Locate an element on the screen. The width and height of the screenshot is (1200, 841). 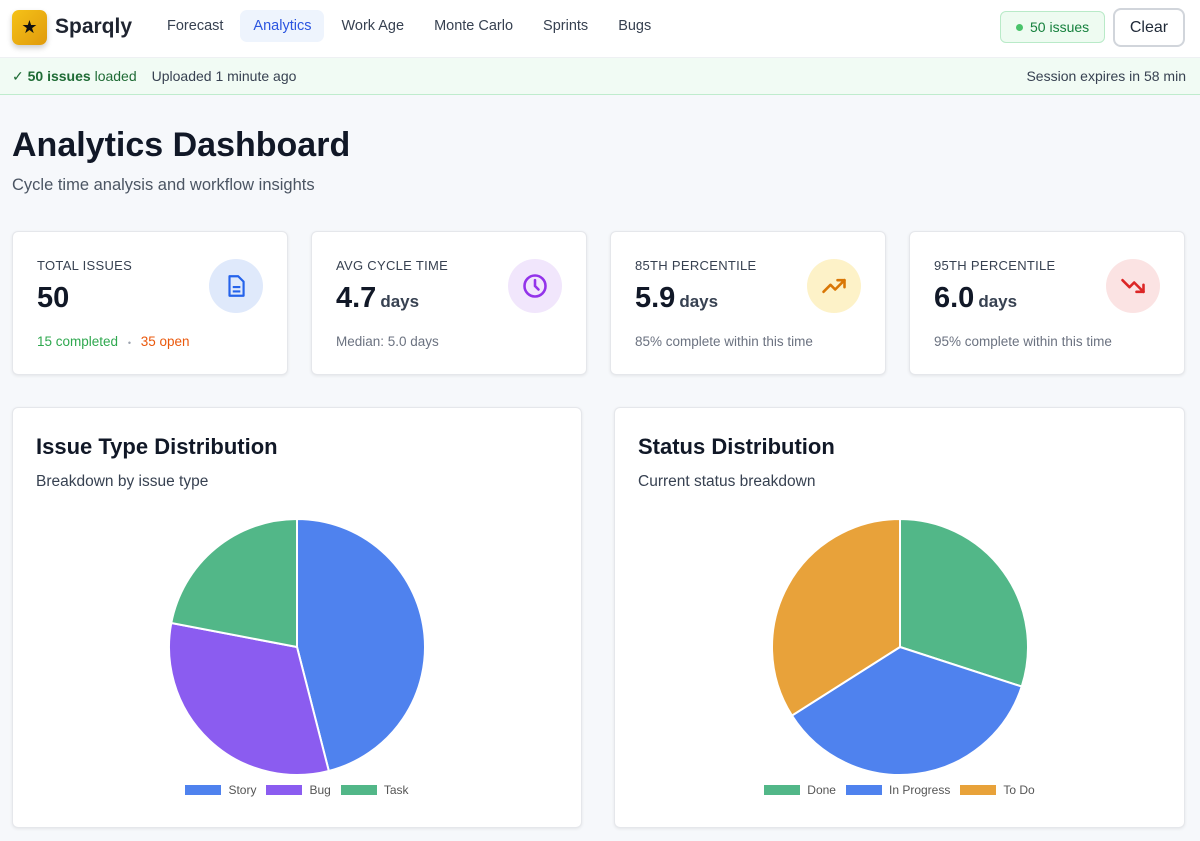
legend-label: Task is located at coordinates (396, 790).